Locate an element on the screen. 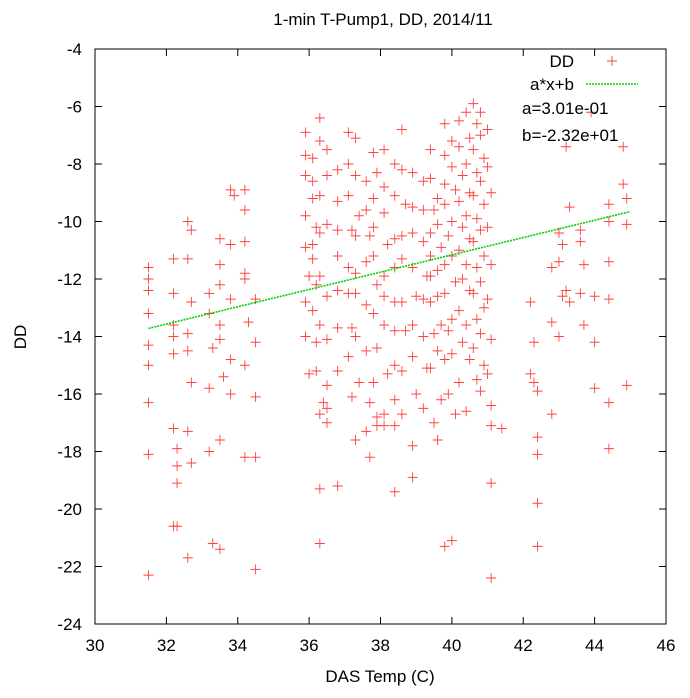 The height and width of the screenshot is (698, 690). y-tick-label: -6 is located at coordinates (74, 107).